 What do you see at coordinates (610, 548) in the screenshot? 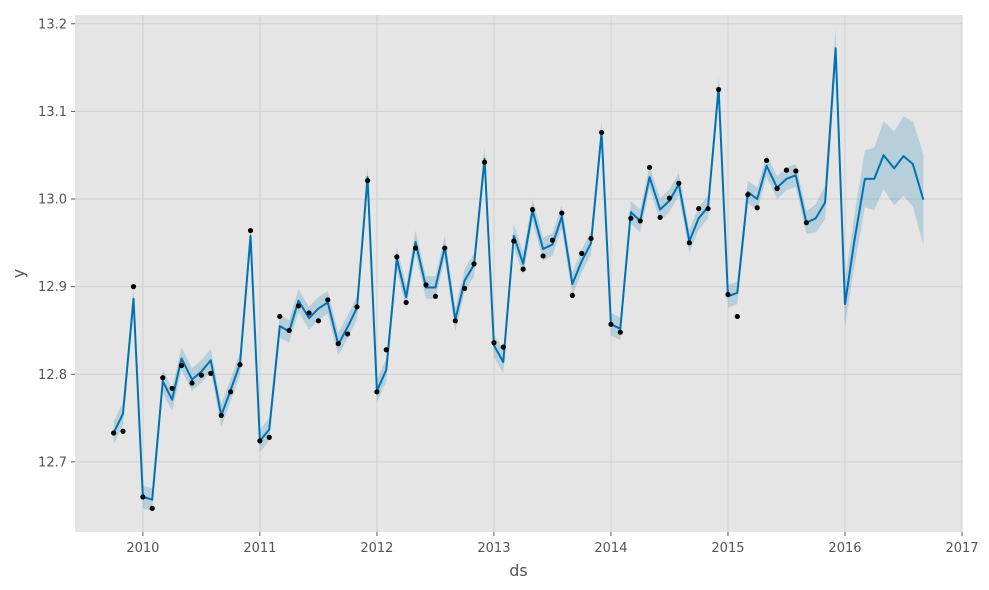
I see `x-tick-label: 2014` at bounding box center [610, 548].